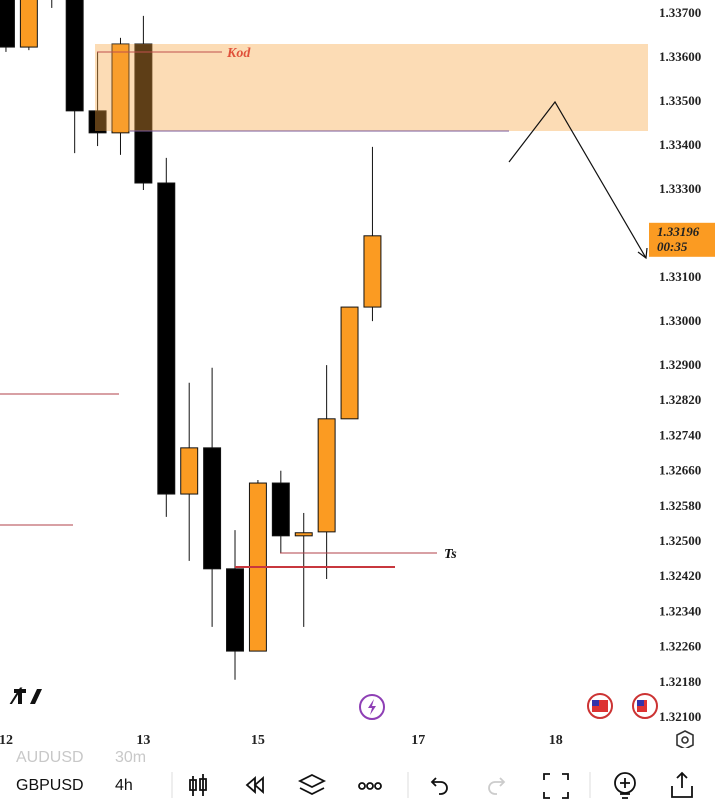  Describe the element at coordinates (450, 554) in the screenshot. I see `ts-label: Ts` at that location.